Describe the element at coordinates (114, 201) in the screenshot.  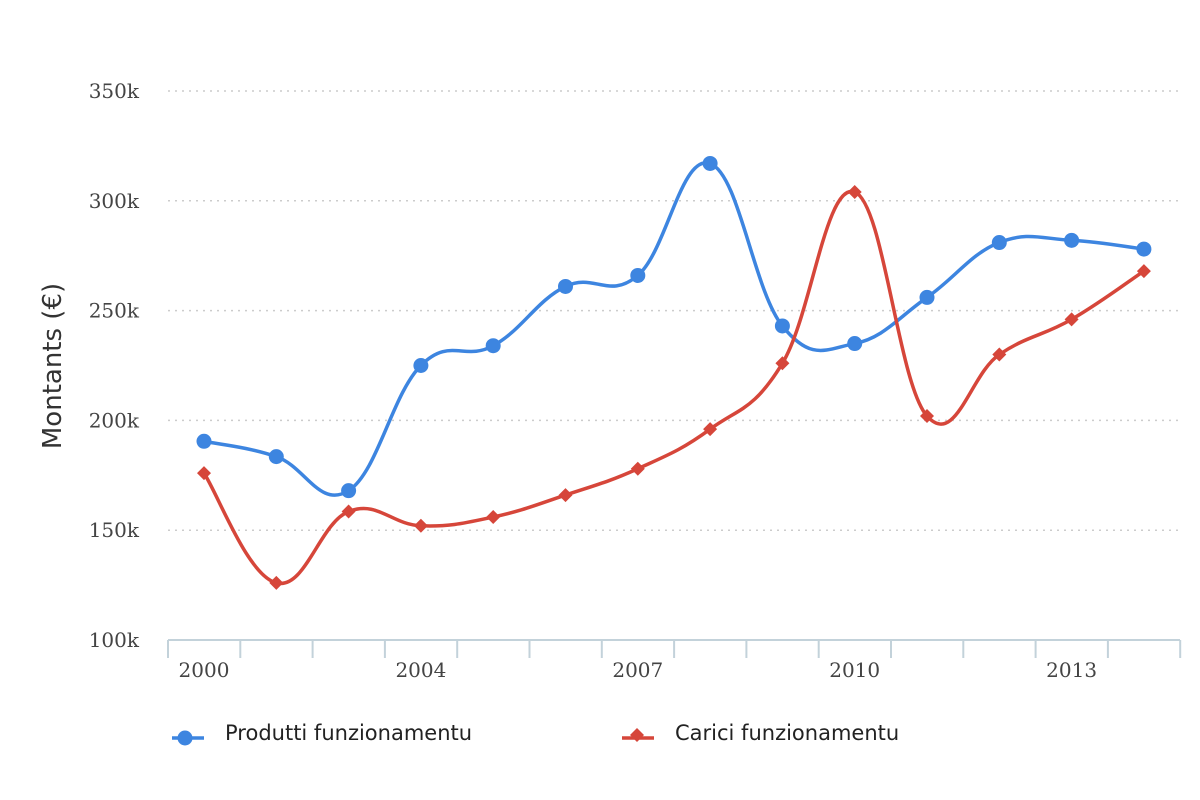
I see `y-tick-label: 300k` at that location.